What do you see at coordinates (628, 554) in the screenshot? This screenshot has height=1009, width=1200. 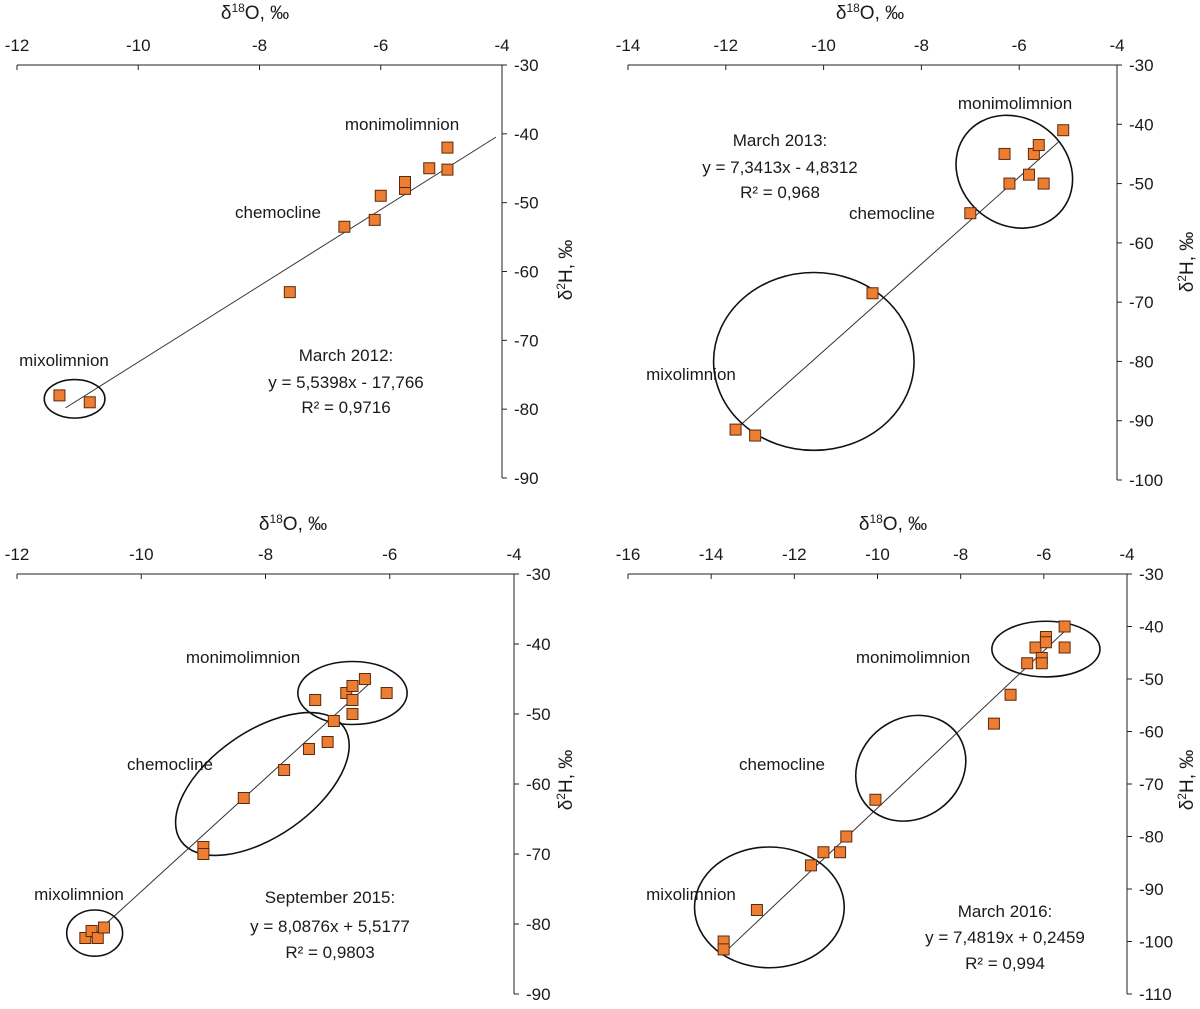 I see `x-tick-label: -16` at bounding box center [628, 554].